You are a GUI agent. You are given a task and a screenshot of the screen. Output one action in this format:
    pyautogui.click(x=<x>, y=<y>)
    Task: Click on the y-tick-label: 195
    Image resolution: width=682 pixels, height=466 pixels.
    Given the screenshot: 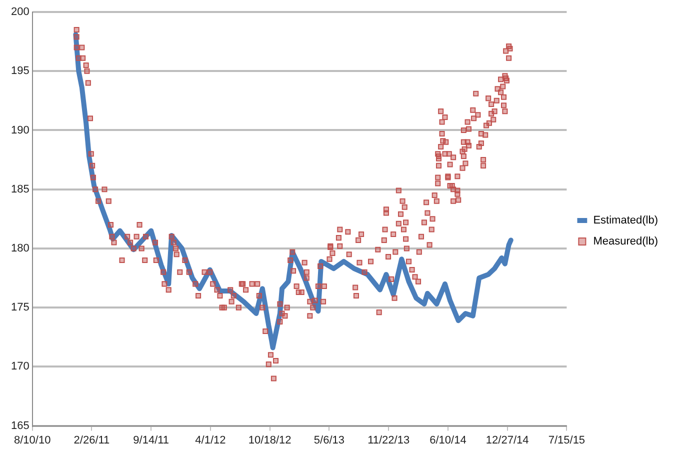 What is the action you would take?
    pyautogui.click(x=20, y=71)
    